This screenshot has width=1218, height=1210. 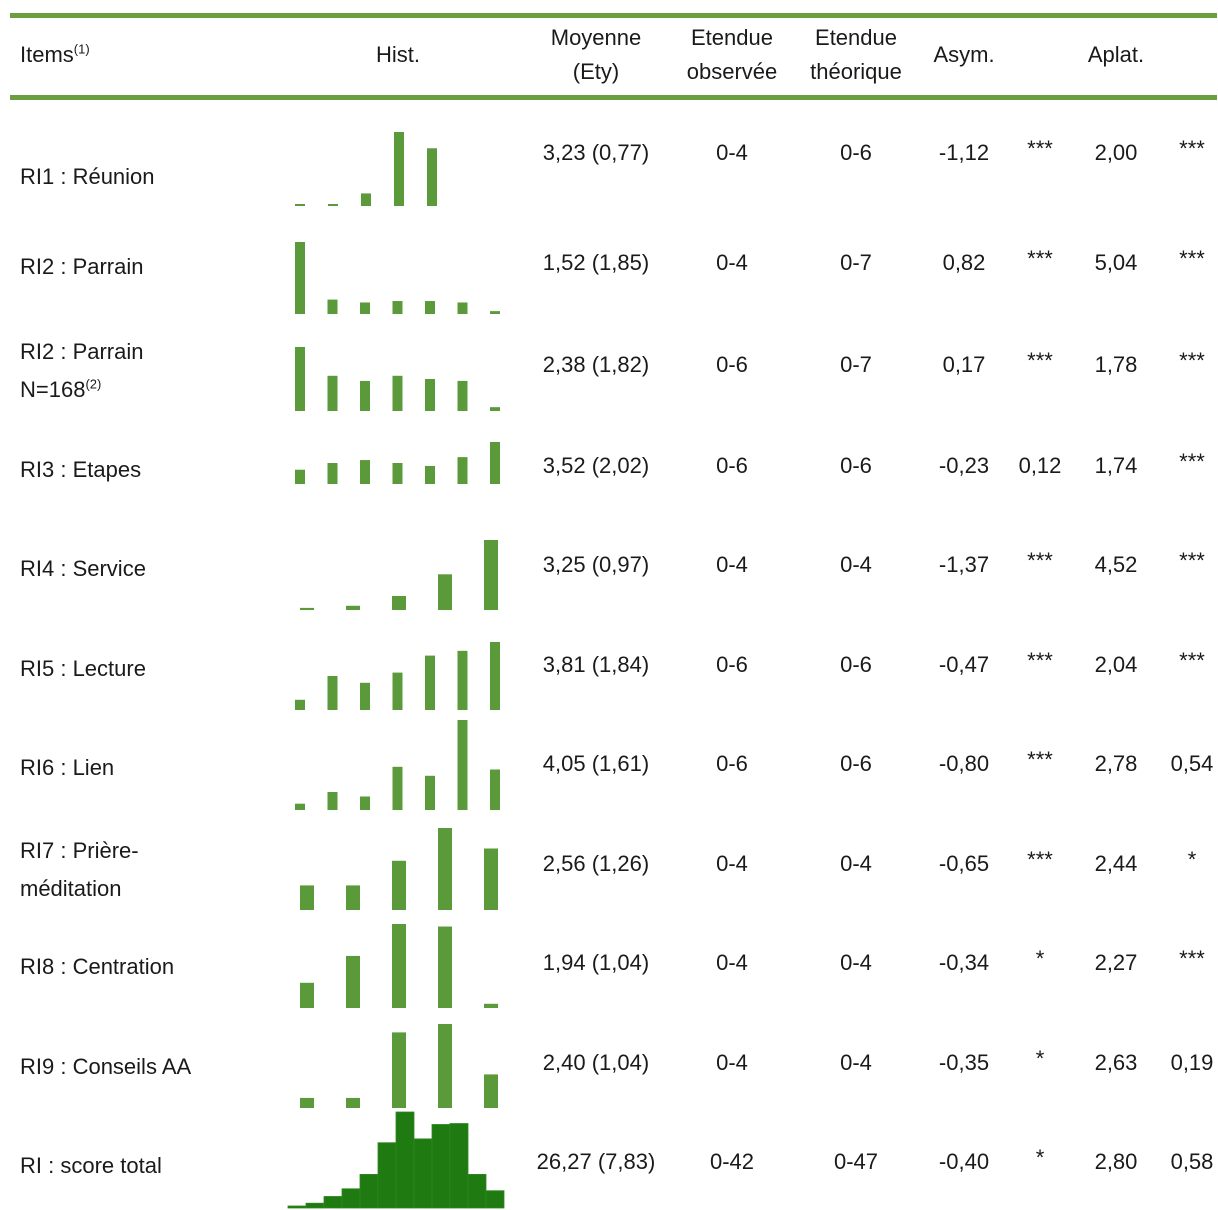 What do you see at coordinates (964, 262) in the screenshot?
I see `cell-asym: 0,82` at bounding box center [964, 262].